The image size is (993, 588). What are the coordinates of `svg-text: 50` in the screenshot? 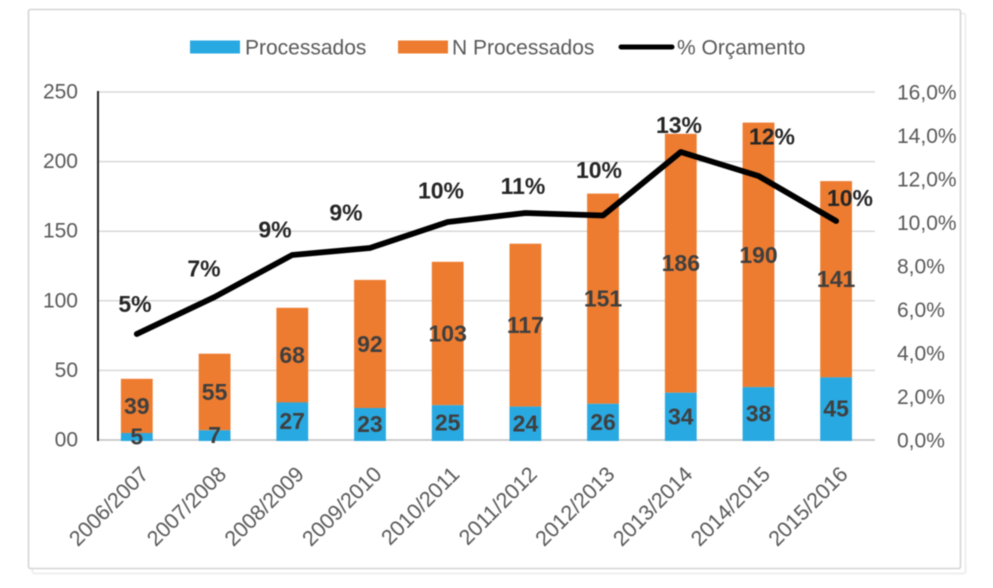 It's located at (66, 370).